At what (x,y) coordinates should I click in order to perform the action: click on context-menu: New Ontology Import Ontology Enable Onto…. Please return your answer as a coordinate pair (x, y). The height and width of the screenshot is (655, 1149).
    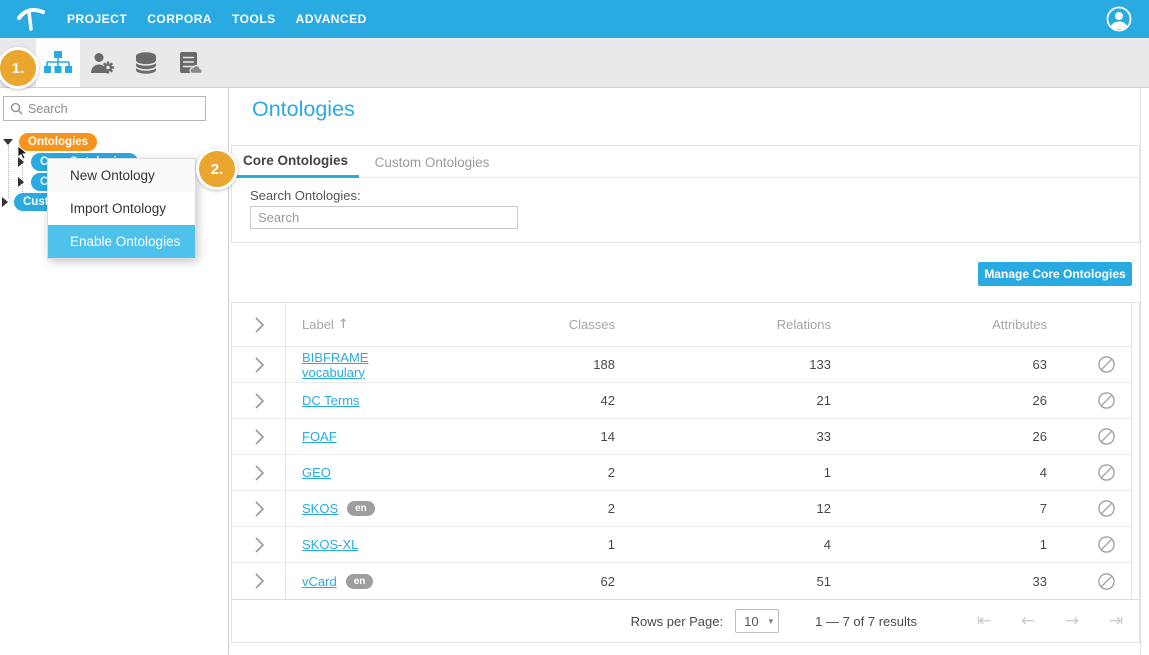
    Looking at the image, I should click on (121, 208).